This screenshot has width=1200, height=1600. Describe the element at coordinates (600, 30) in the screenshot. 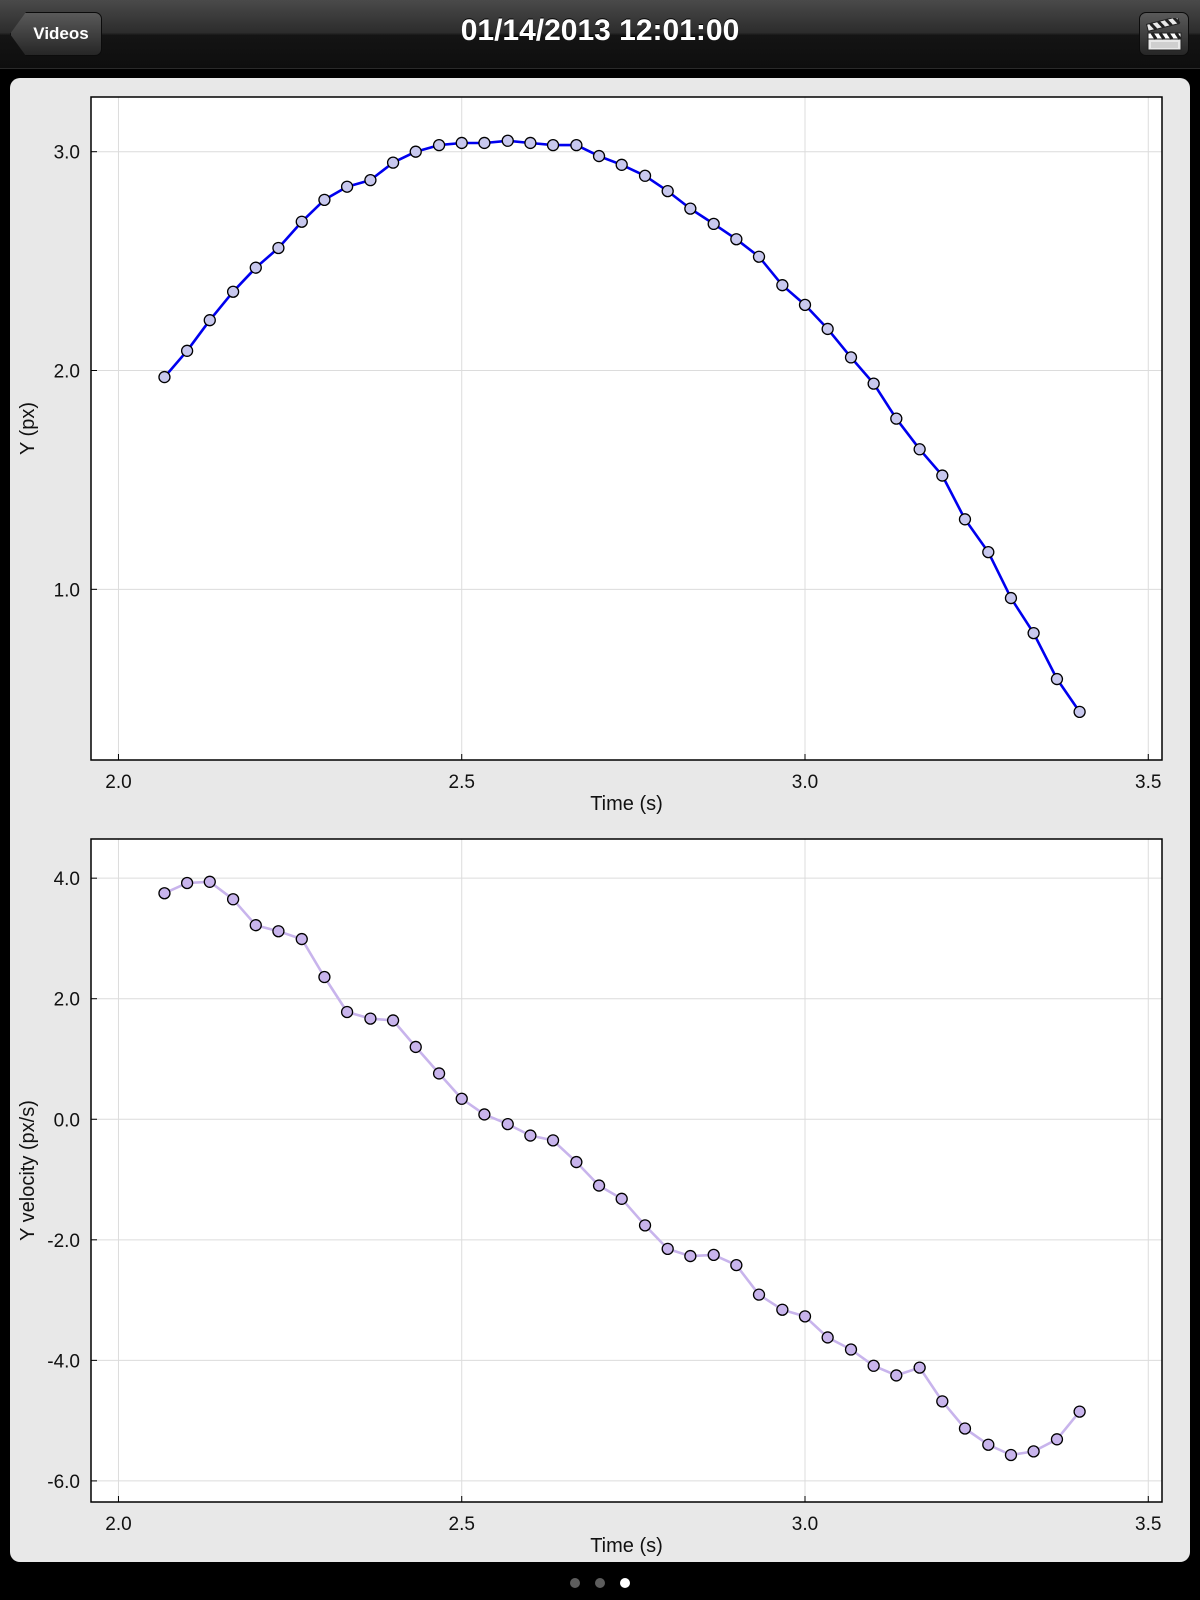

I see `page-title: 01/14/2013 12:01:00` at that location.